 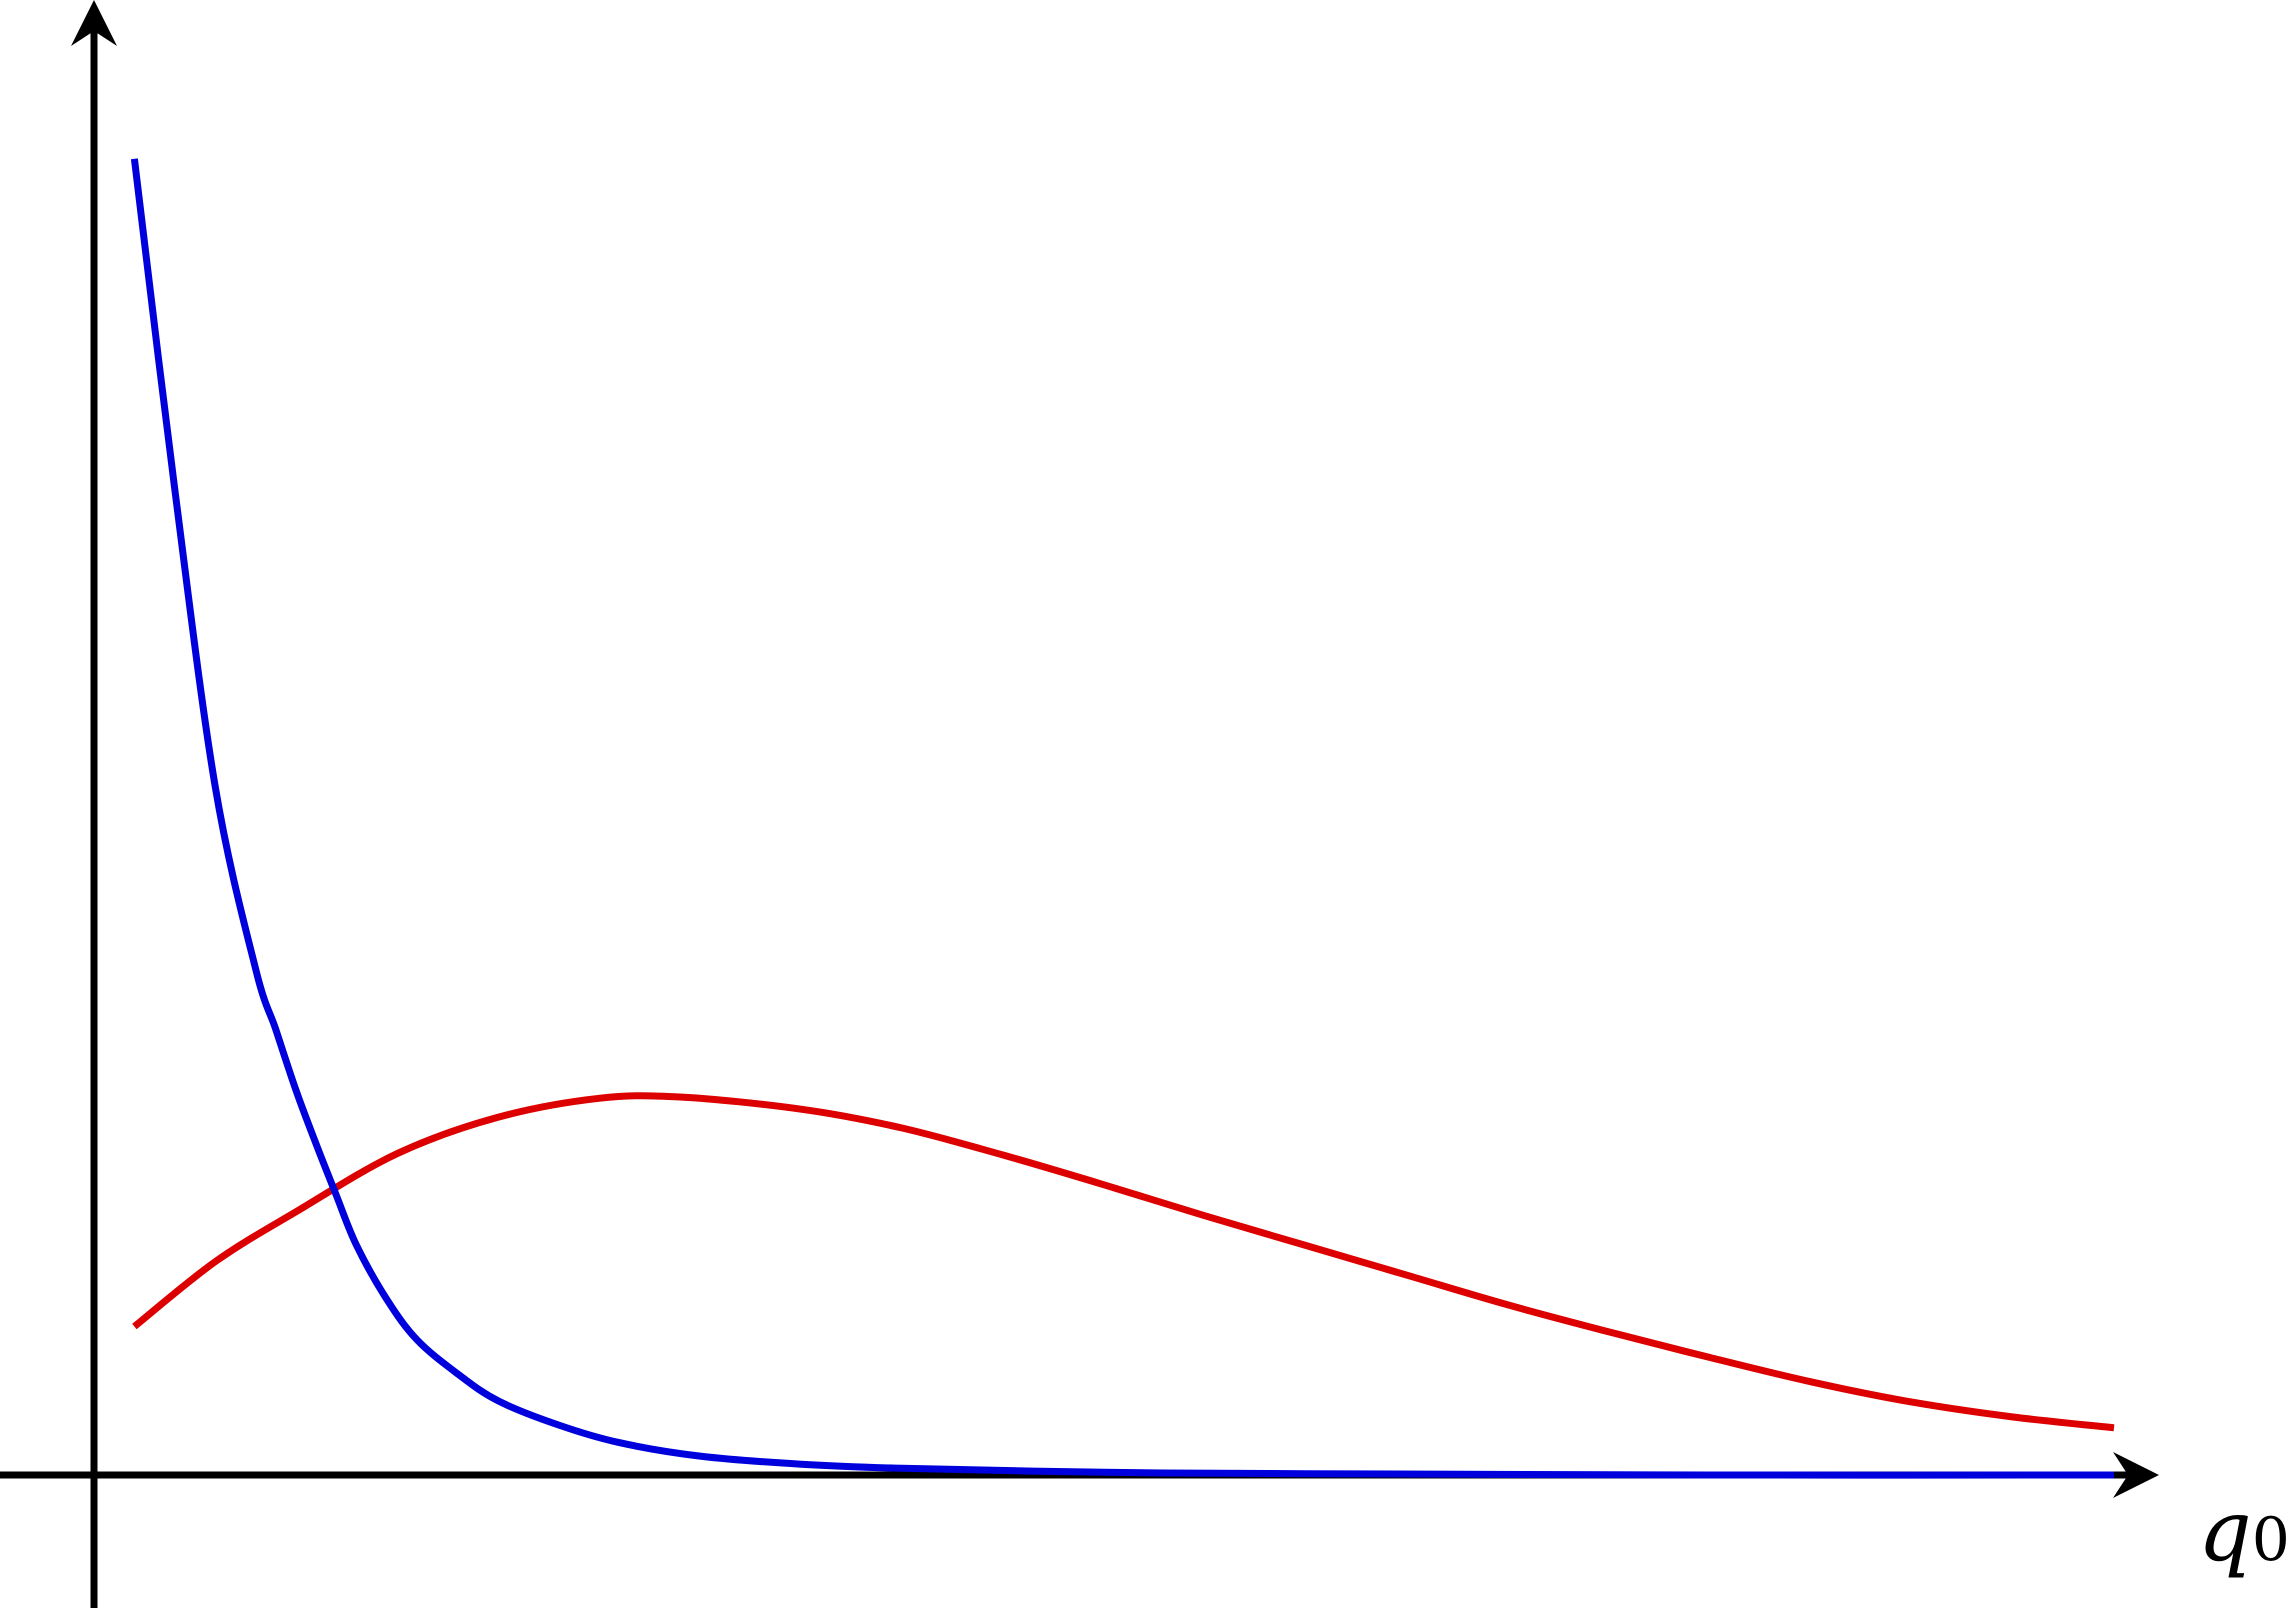 What do you see at coordinates (94, 23) in the screenshot?
I see `y-axis-arrow-icon` at bounding box center [94, 23].